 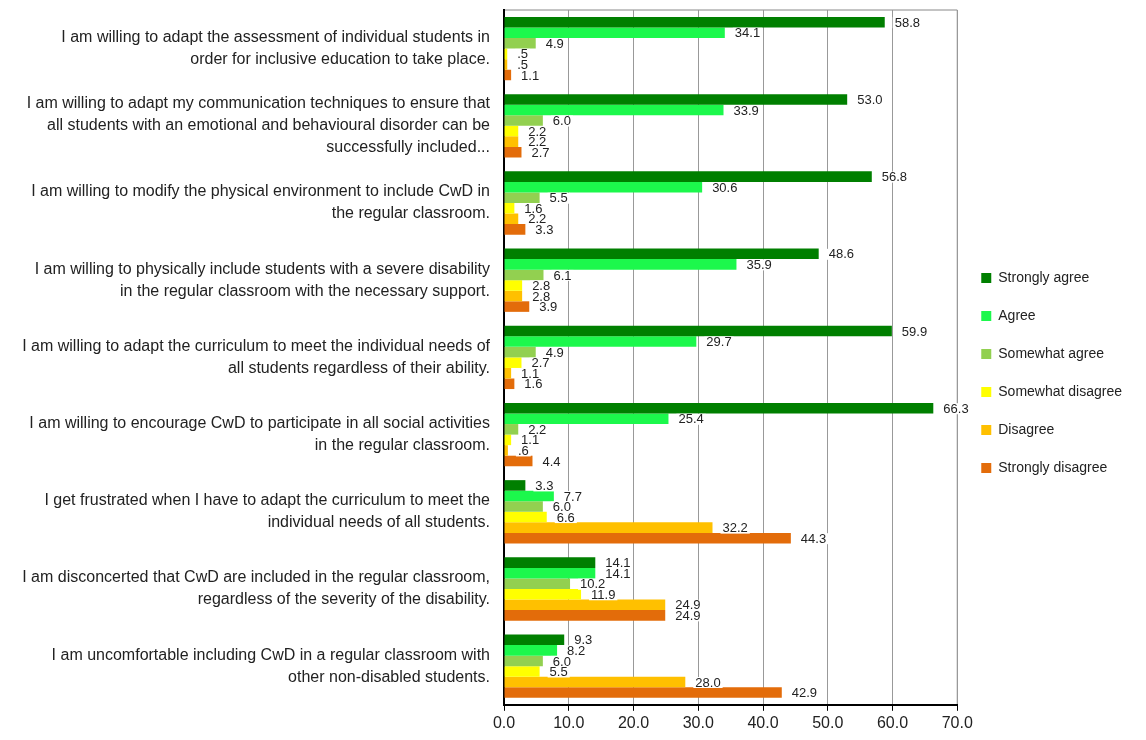 I want to click on data-label: 4.9, so click(x=554, y=43).